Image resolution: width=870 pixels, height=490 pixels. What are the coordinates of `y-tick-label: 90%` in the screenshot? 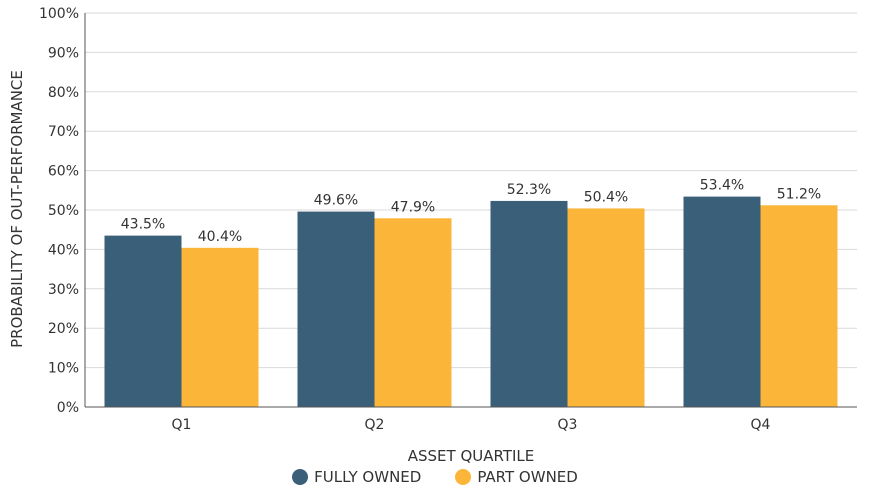 It's located at (63, 53).